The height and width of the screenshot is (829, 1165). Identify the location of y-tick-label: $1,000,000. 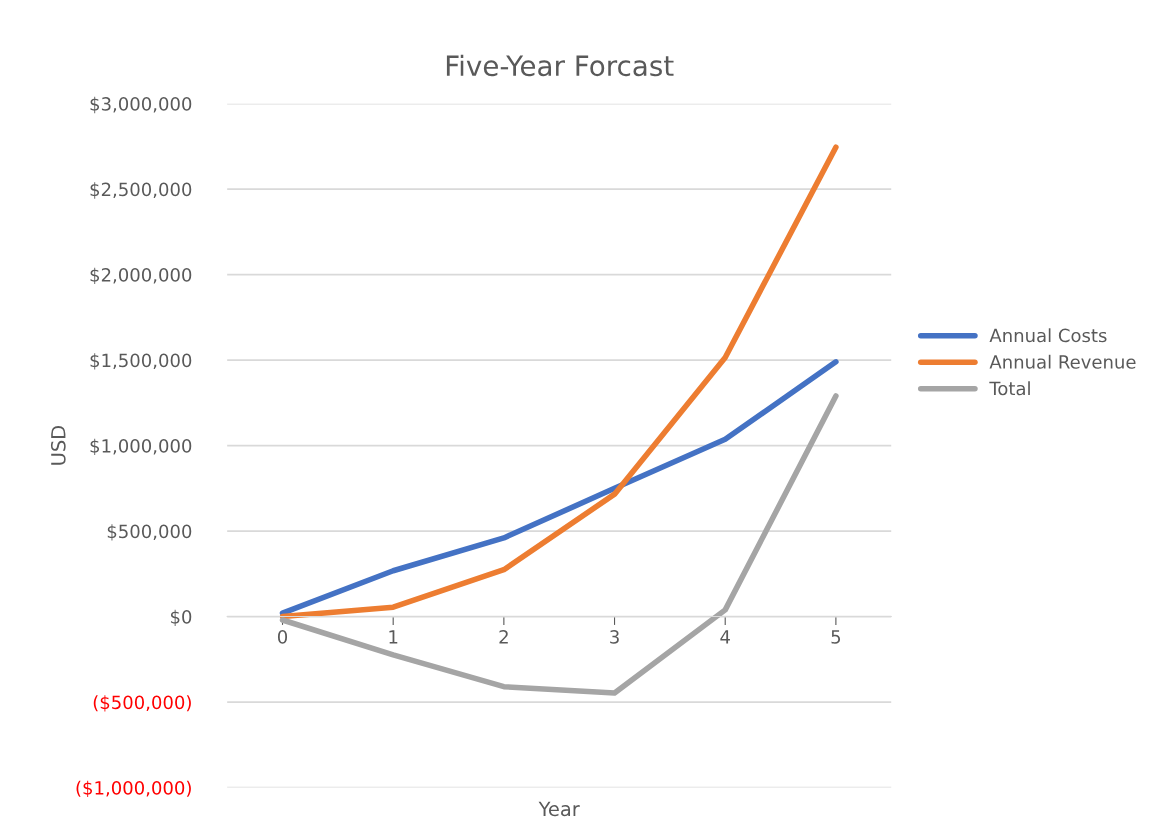
(141, 447).